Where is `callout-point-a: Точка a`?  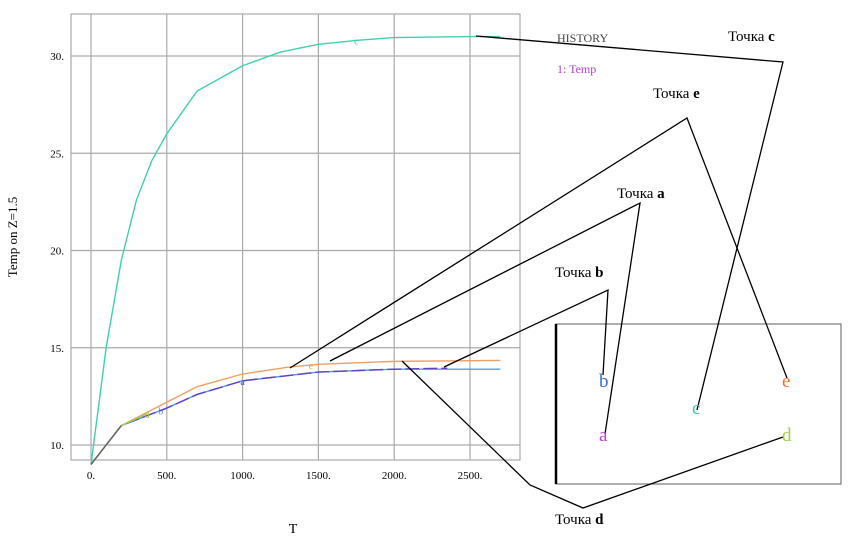 callout-point-a: Точка a is located at coordinates (641, 194).